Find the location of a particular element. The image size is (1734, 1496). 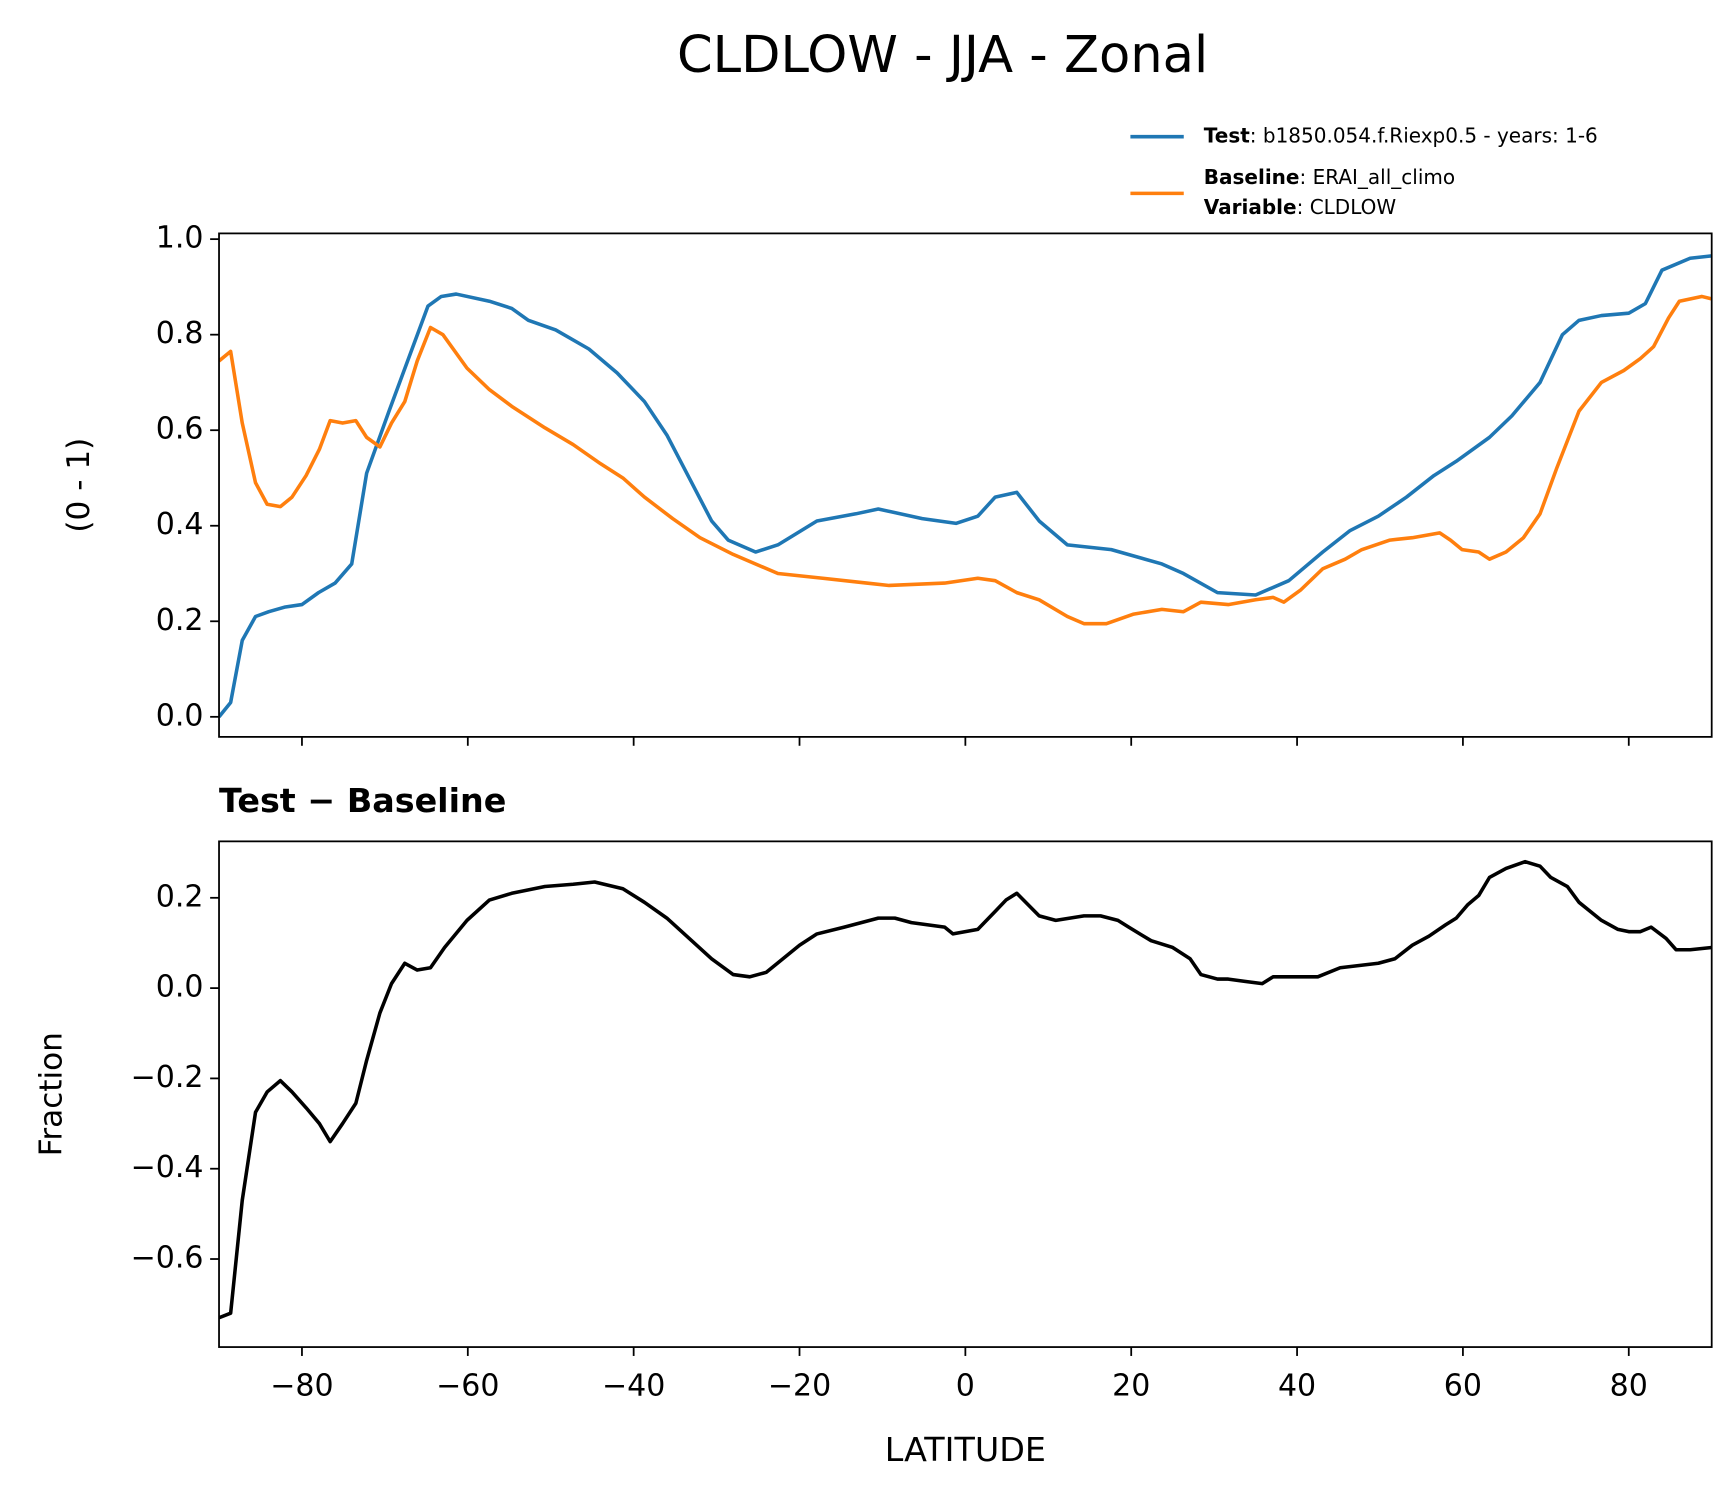

y-tick-label: 0.8 is located at coordinates (180, 333).